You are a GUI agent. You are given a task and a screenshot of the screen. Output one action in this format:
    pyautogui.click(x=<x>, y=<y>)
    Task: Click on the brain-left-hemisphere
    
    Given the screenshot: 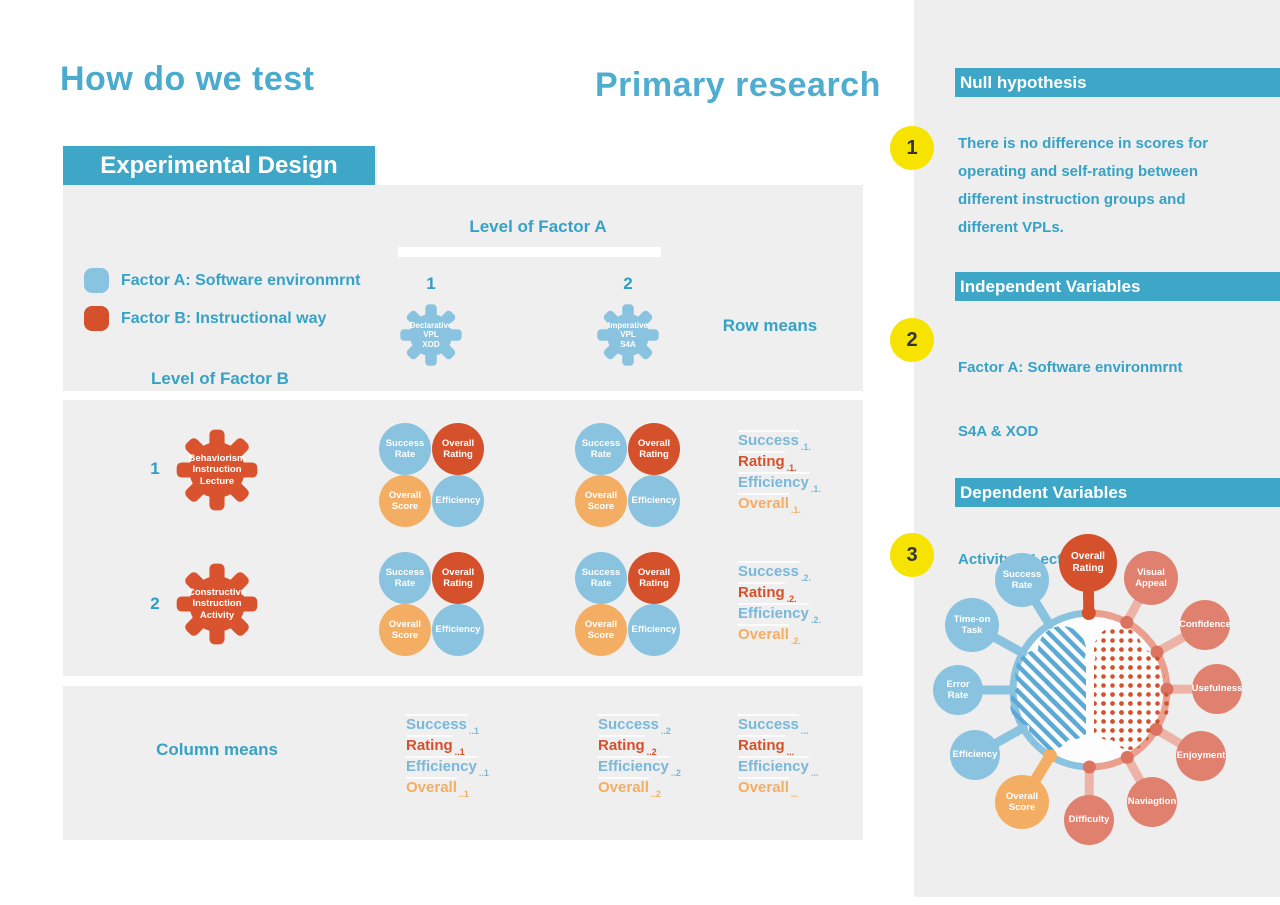 What is the action you would take?
    pyautogui.click(x=1048, y=688)
    